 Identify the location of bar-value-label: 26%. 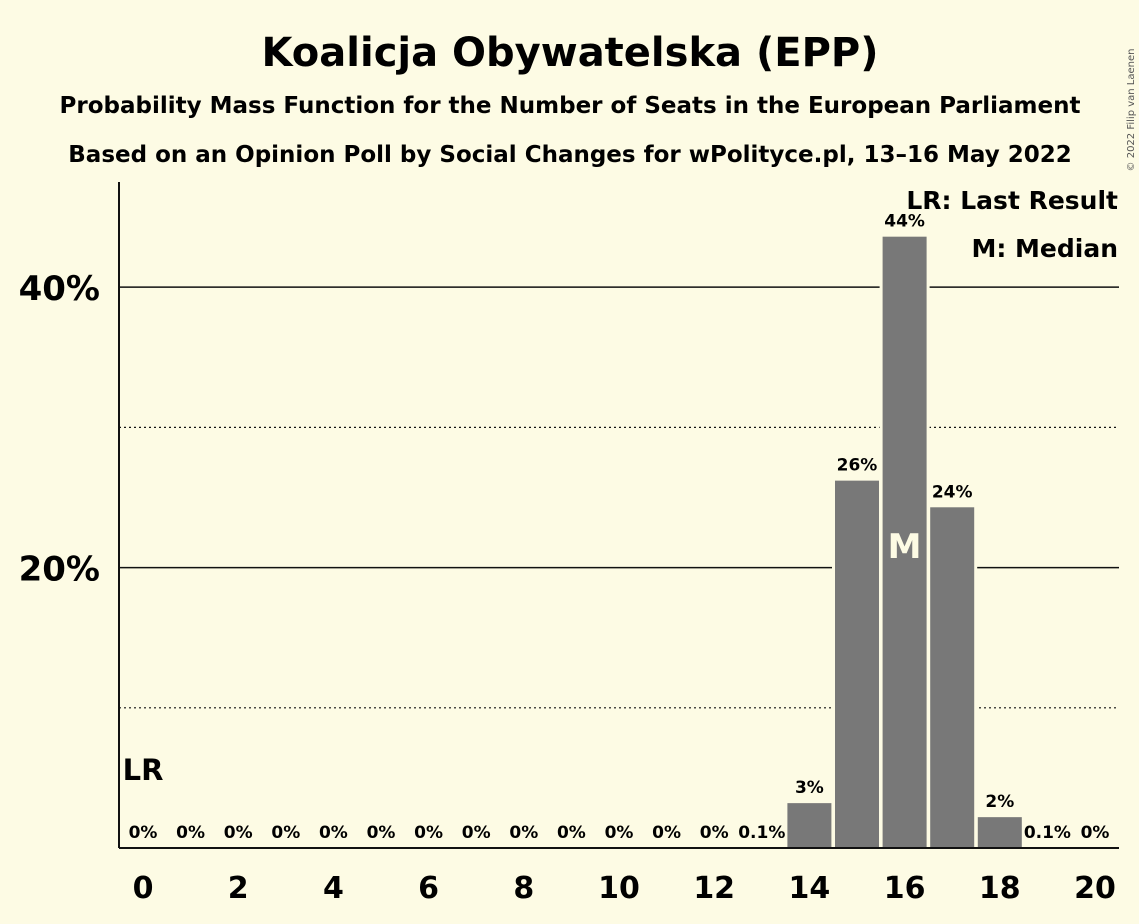
(857, 466).